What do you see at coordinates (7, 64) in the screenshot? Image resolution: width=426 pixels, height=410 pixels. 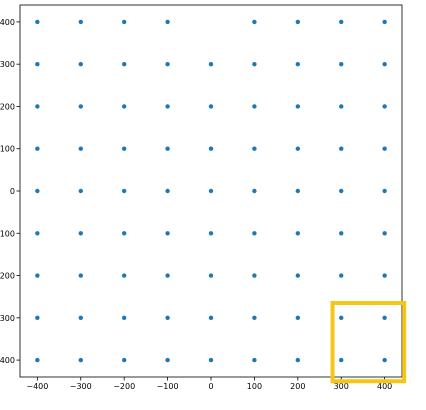 I see `y-tick-label: 300` at bounding box center [7, 64].